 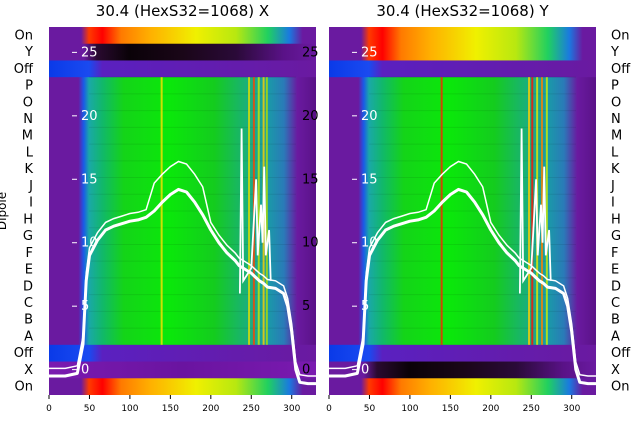 I want to click on overlay-tick-label-right: 25, so click(x=310, y=52).